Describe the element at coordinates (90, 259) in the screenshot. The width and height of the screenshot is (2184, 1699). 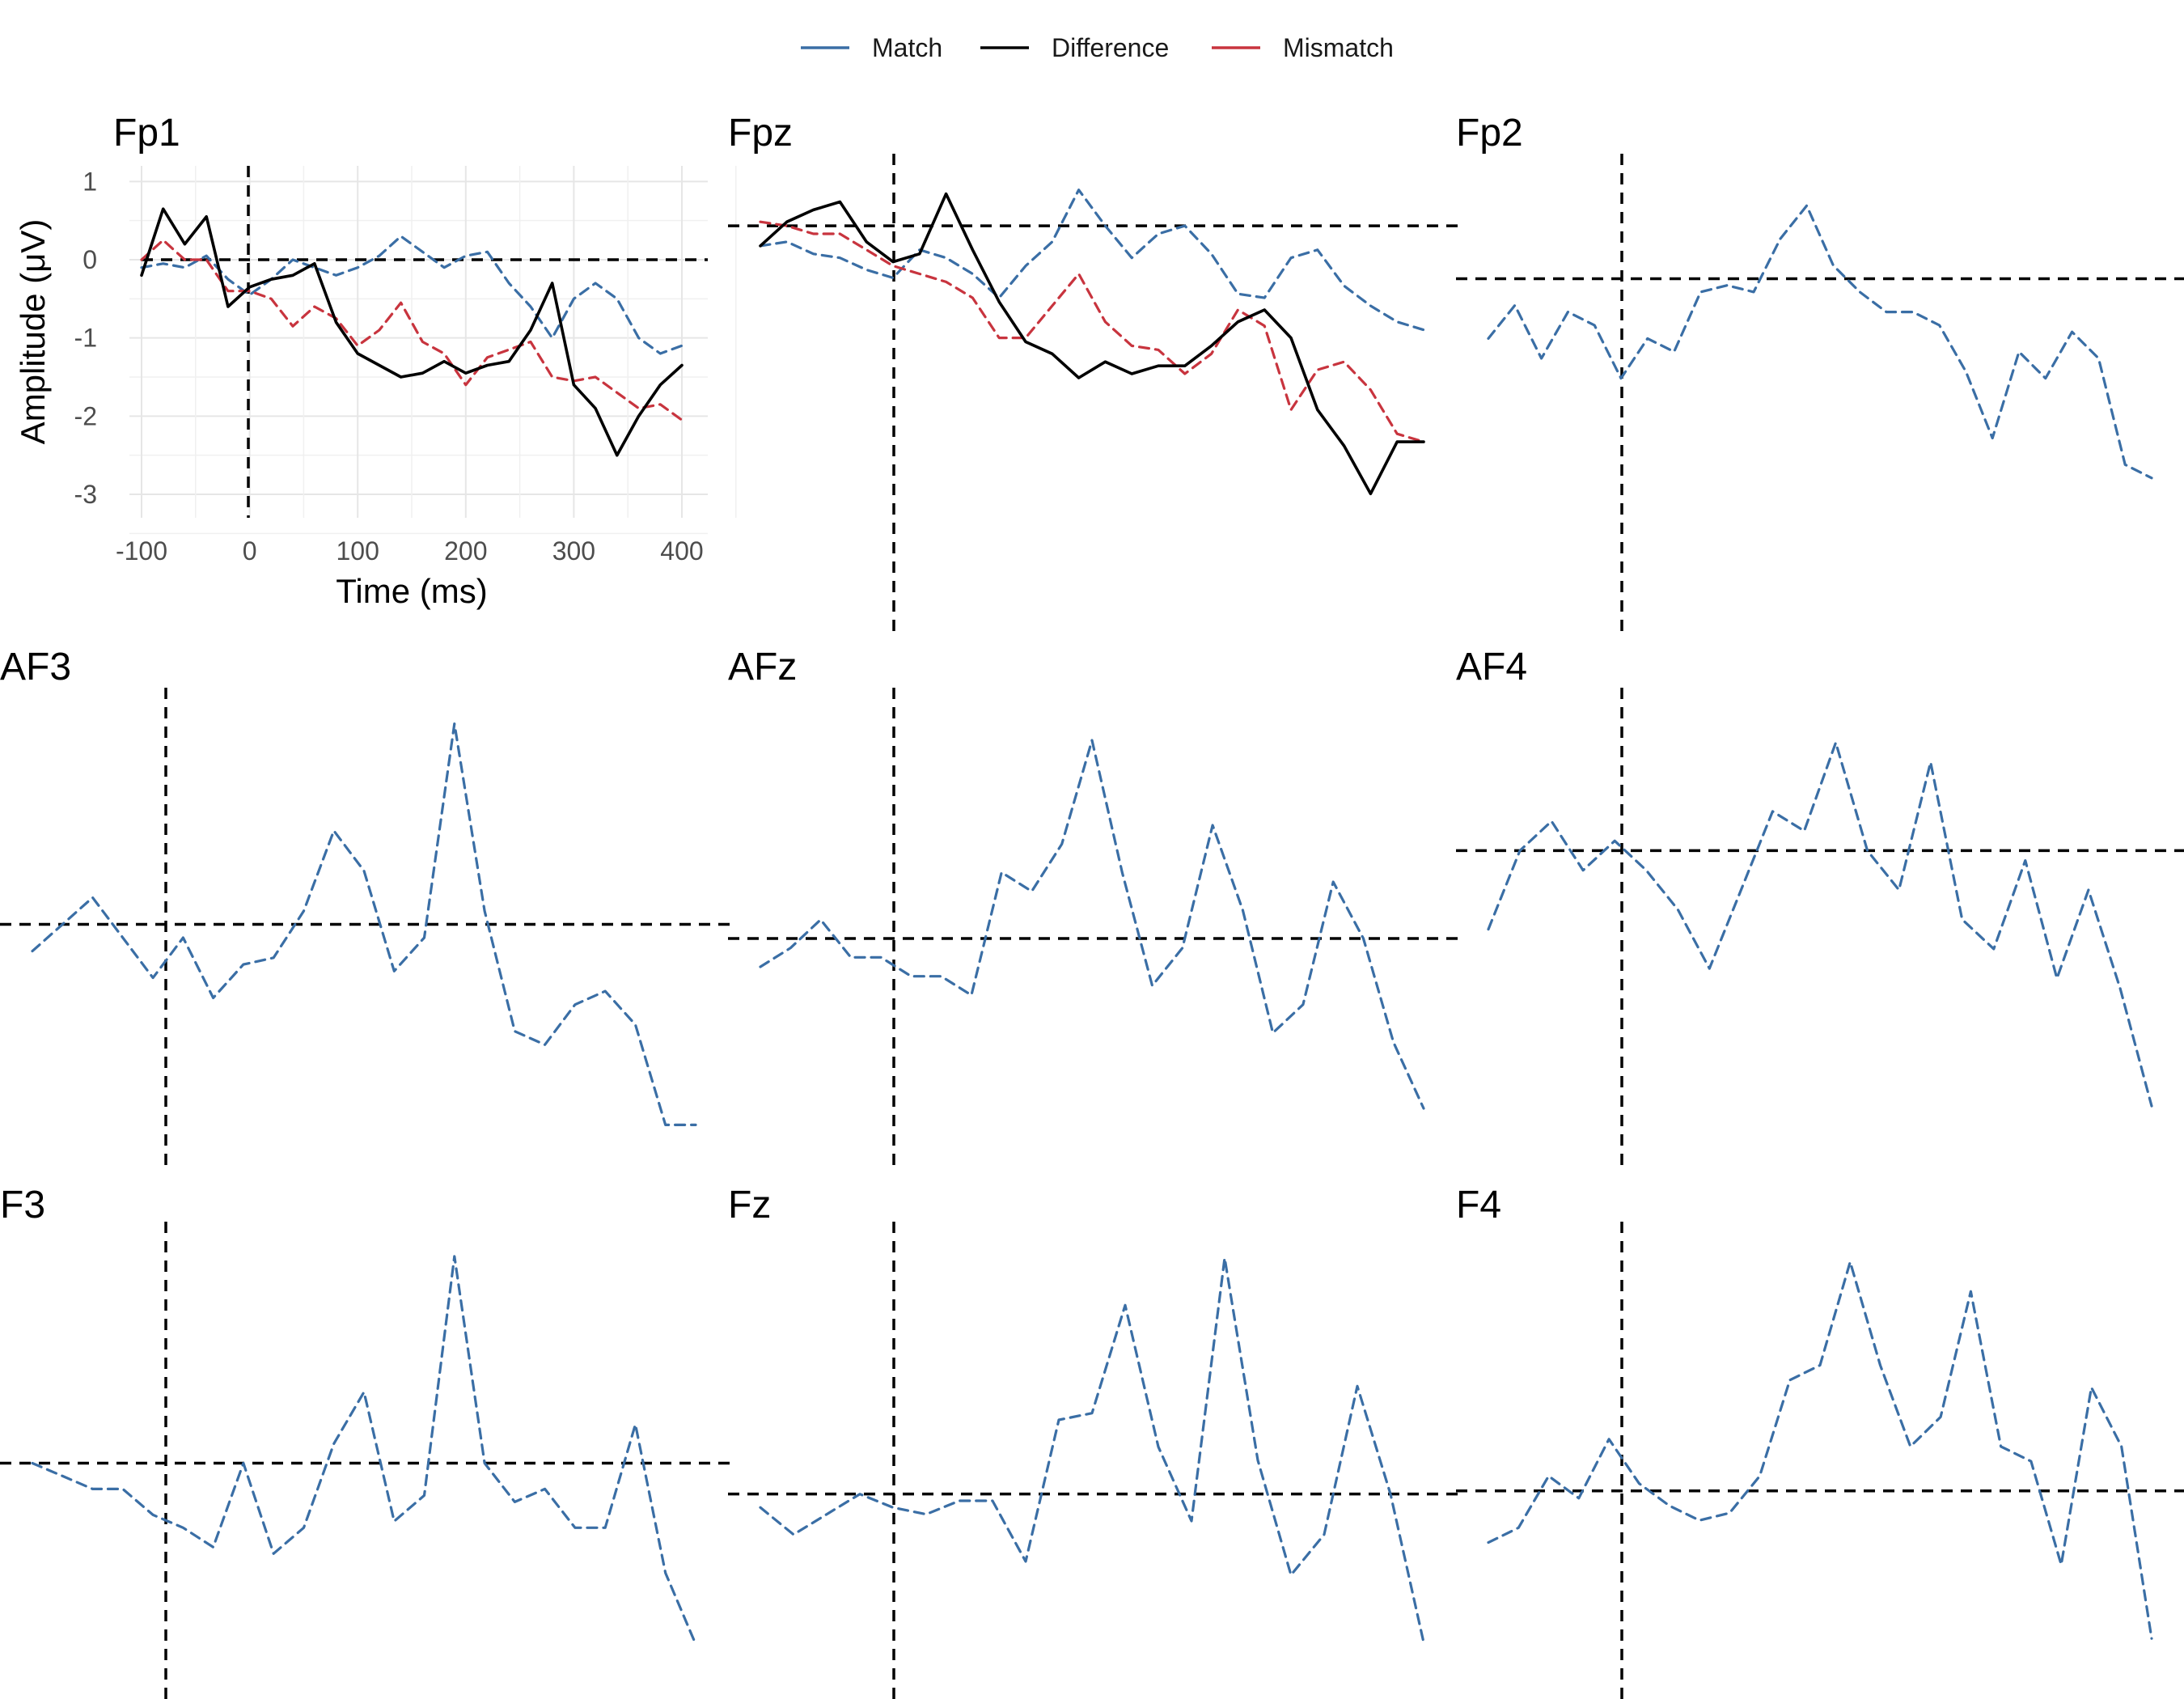
I see `y-tick-label: 0` at that location.